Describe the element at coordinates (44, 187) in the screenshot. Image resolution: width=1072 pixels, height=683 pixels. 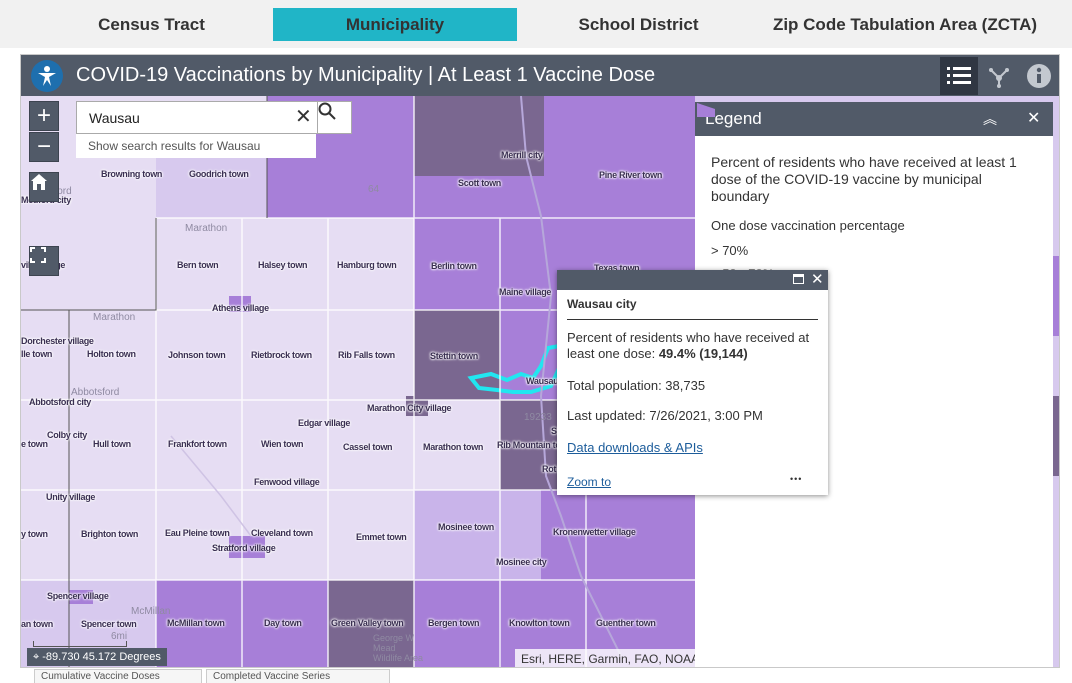
I see `home-button` at that location.